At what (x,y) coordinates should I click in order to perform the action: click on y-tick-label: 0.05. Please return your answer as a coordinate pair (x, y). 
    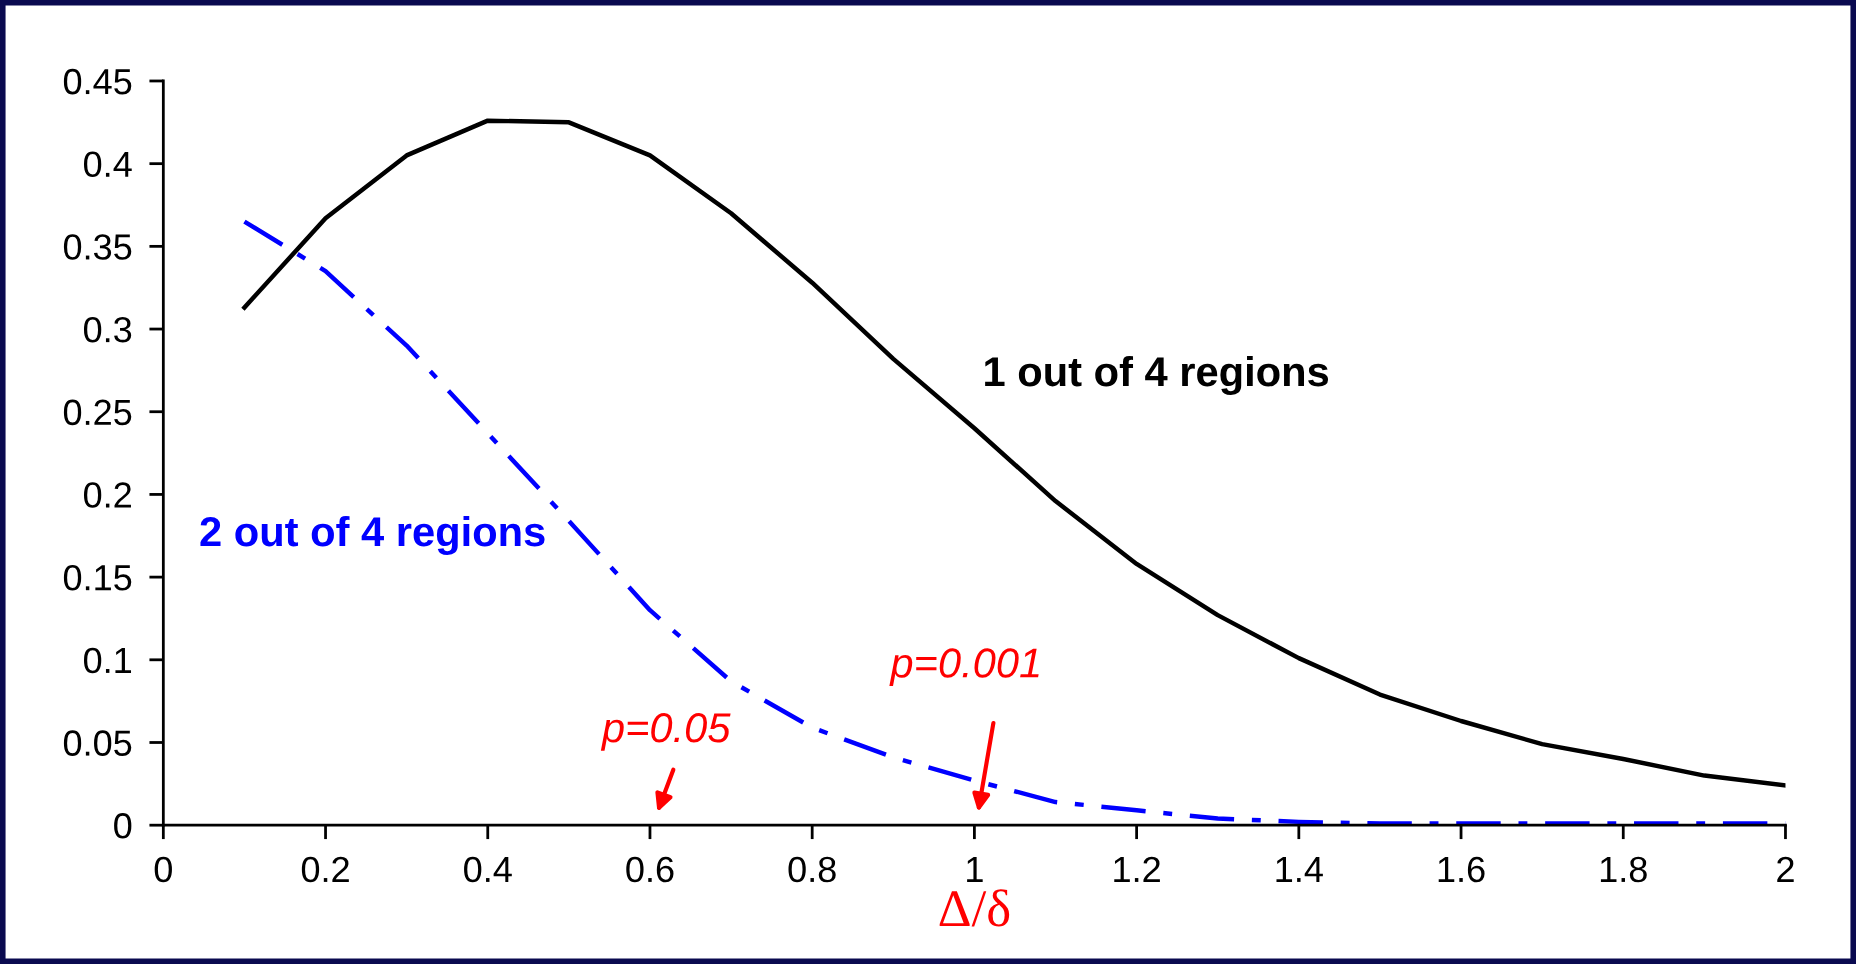
    Looking at the image, I should click on (97, 743).